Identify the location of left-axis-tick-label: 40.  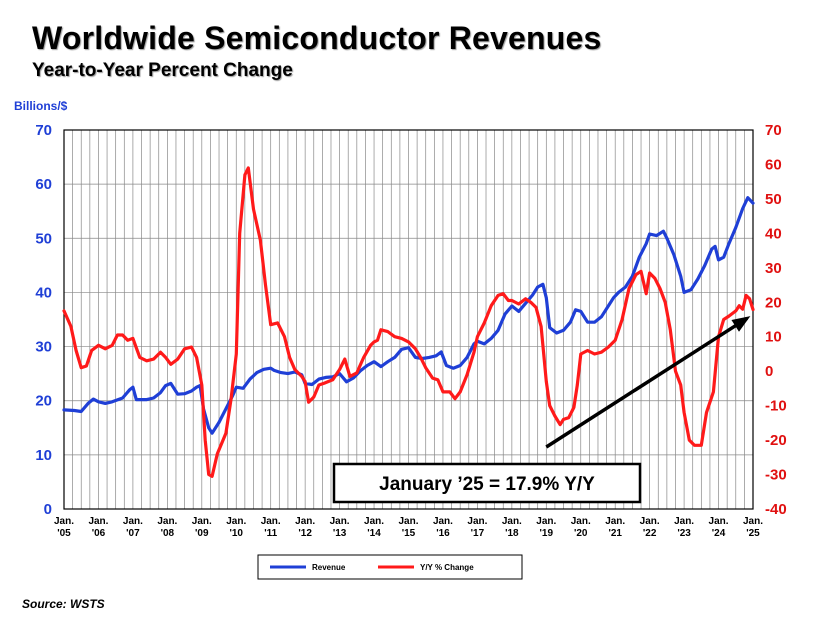
(43, 292).